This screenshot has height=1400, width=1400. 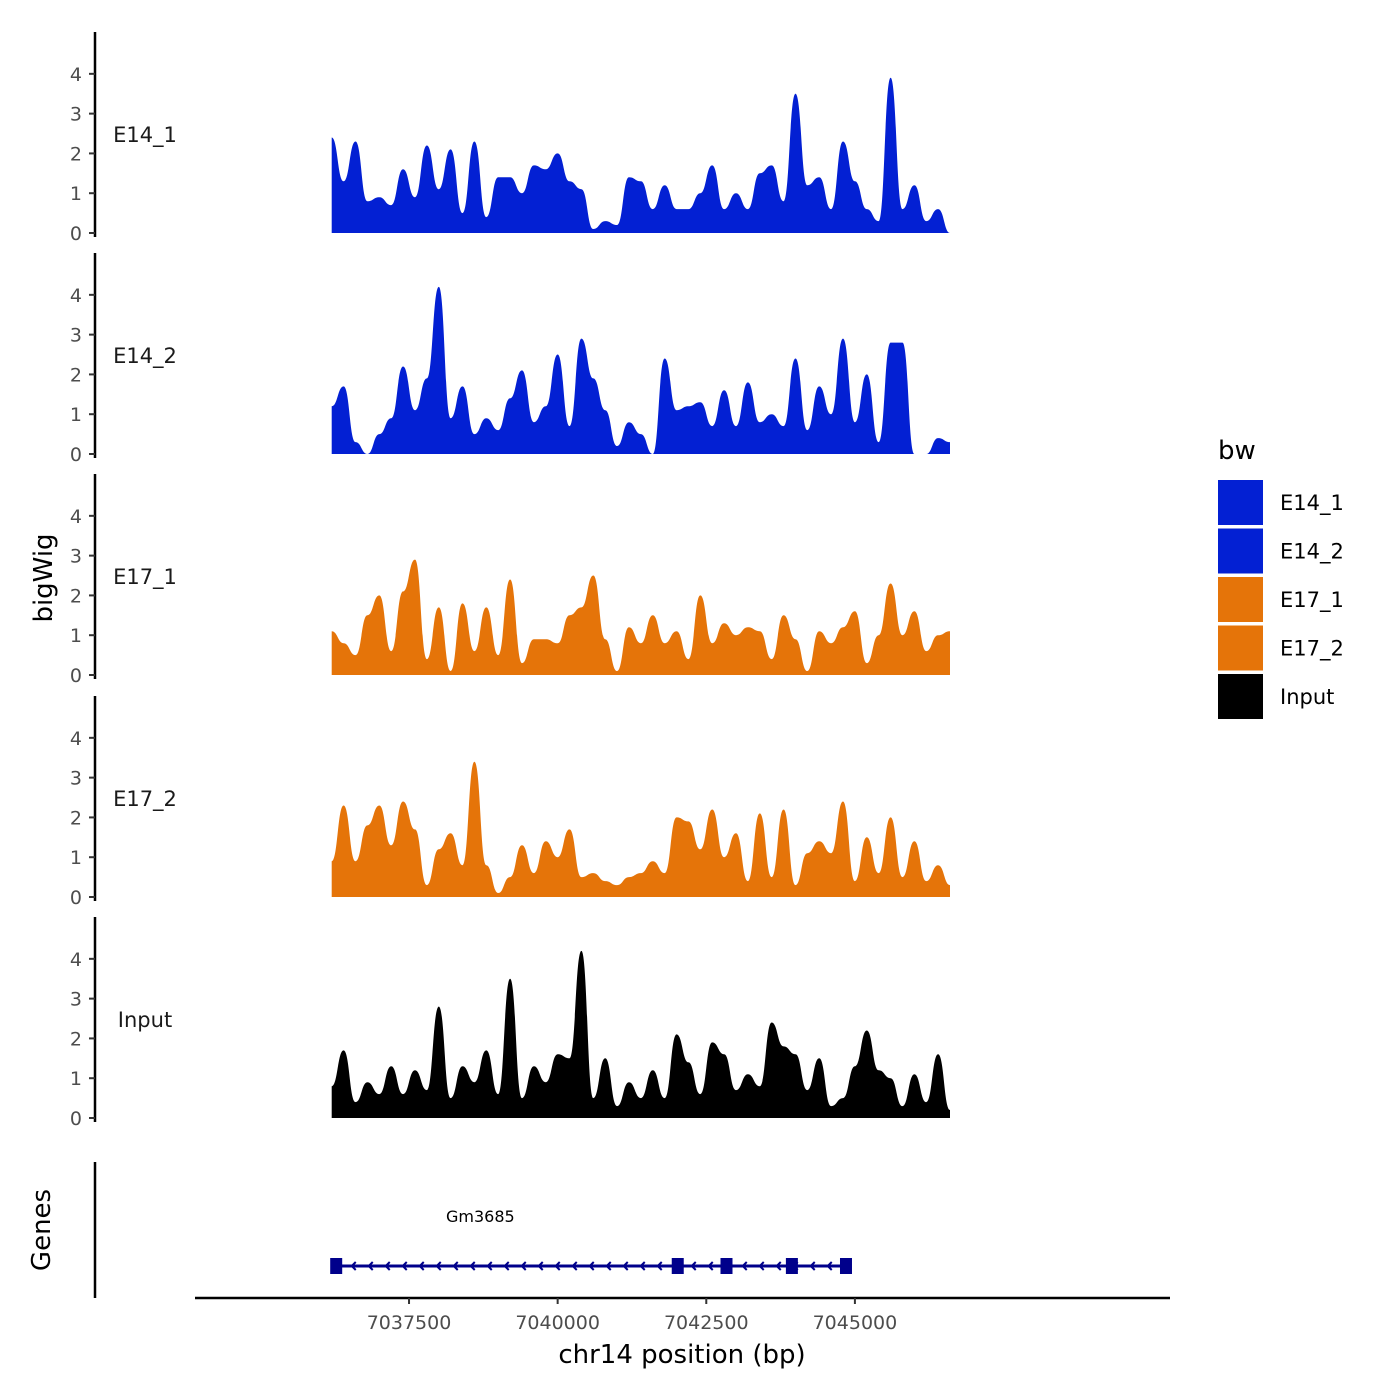 I want to click on legend-label: Input, so click(x=1307, y=697).